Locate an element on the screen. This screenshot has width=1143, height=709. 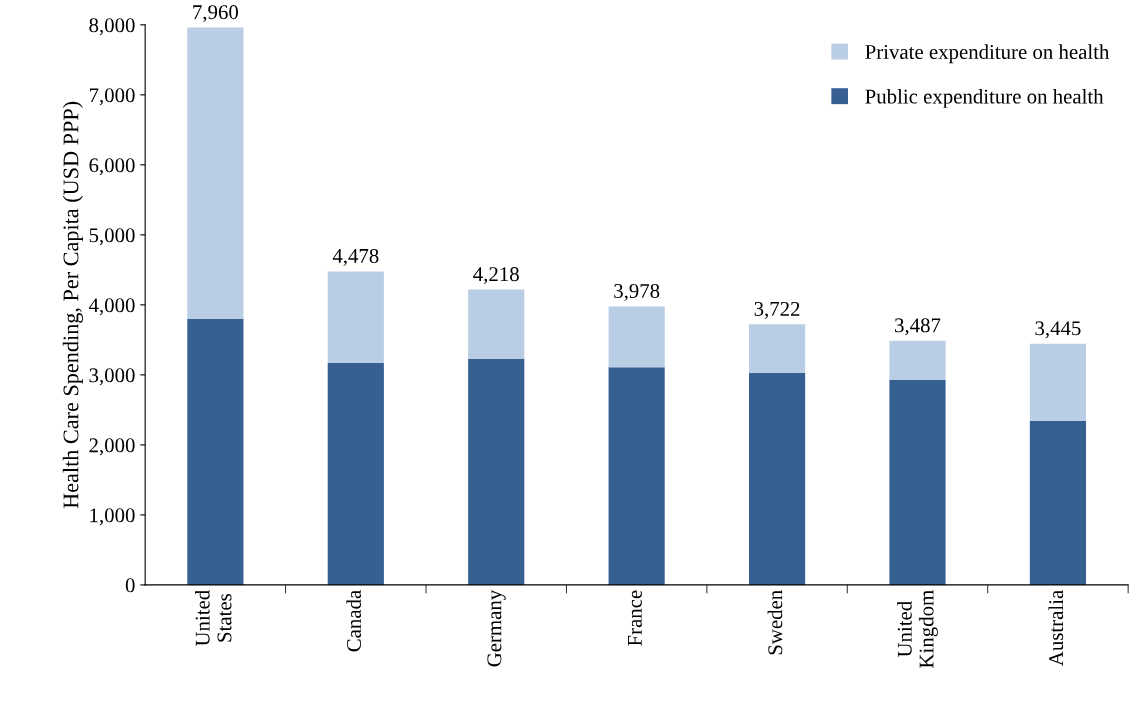
total-label: 3,445 is located at coordinates (1058, 330).